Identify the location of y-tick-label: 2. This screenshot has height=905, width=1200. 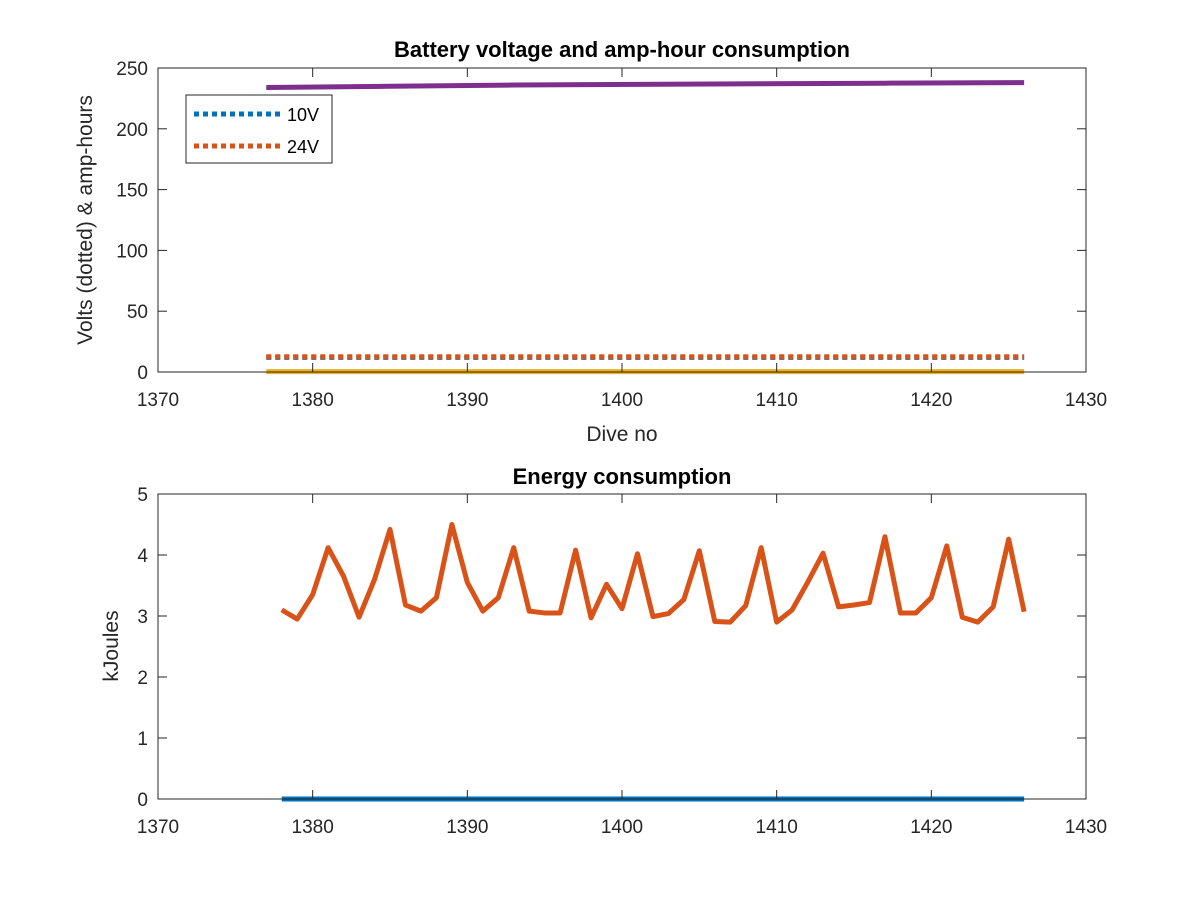
(142, 678).